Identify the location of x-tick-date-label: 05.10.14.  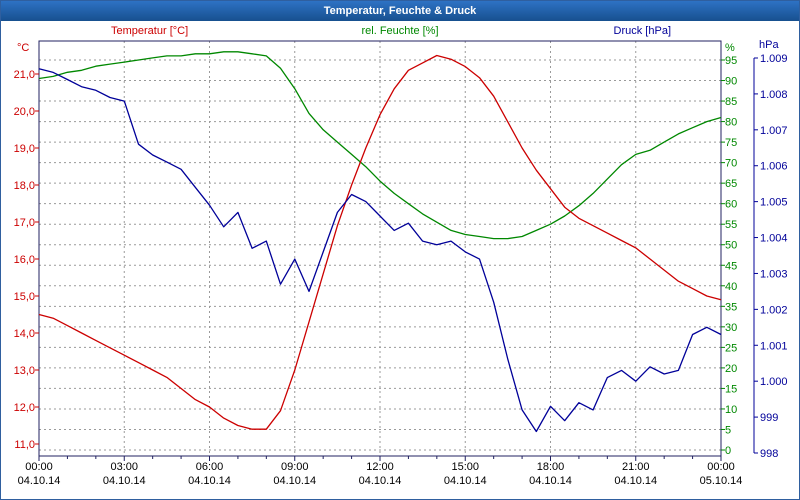
(721, 481).